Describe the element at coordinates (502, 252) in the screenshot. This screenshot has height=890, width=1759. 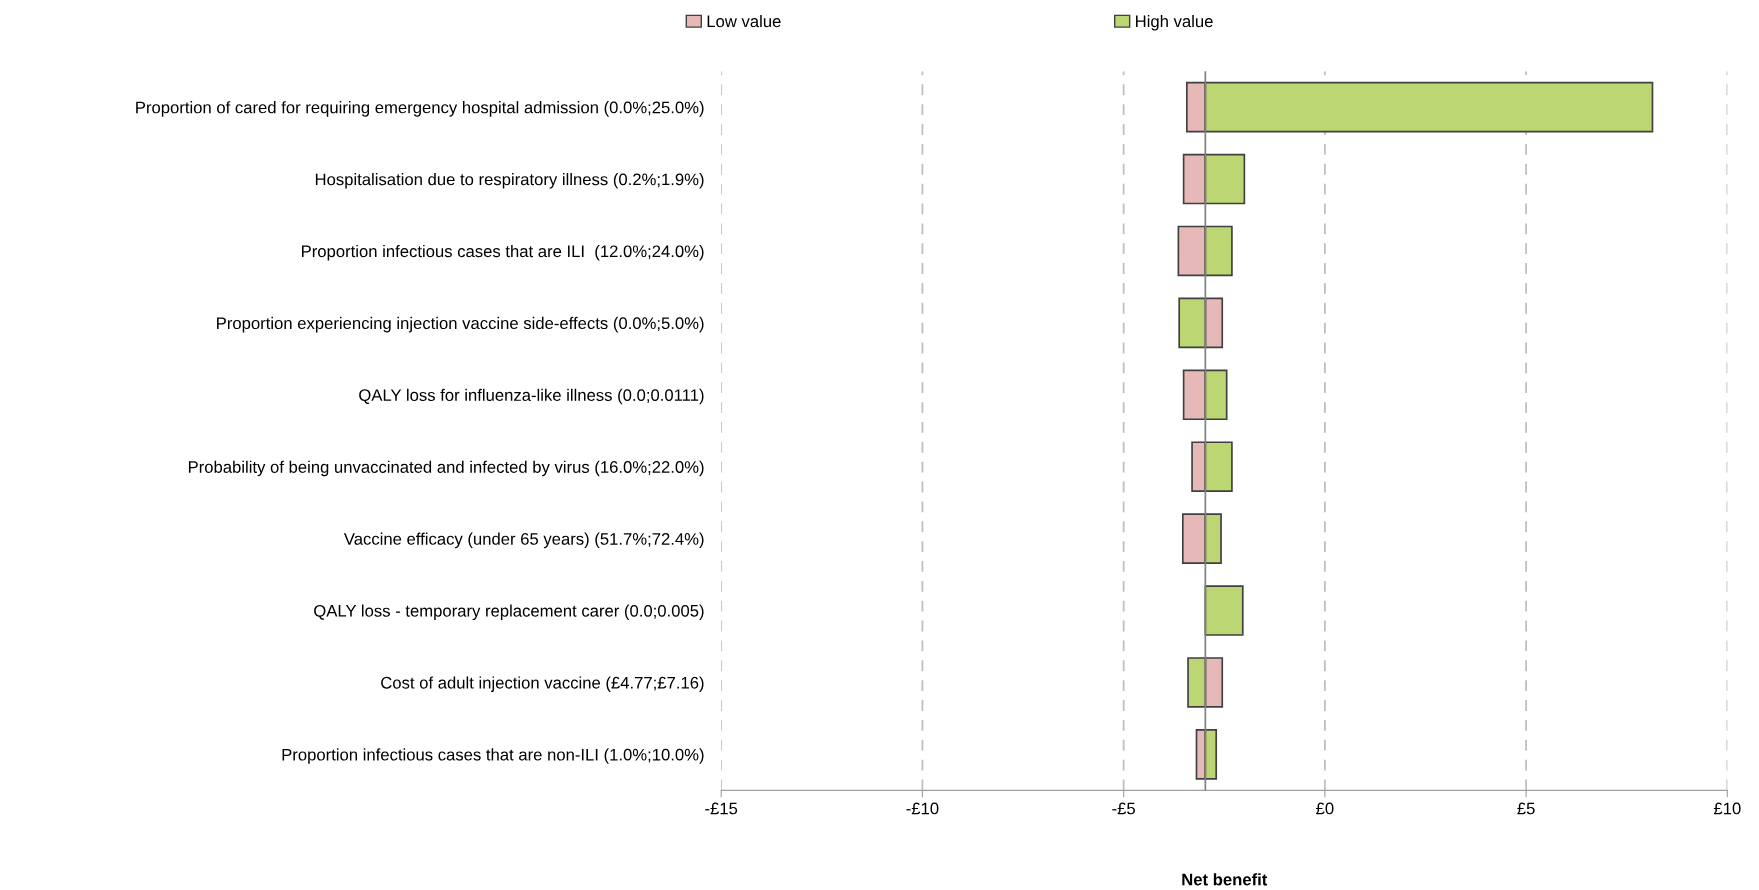
I see `y-tick-label: Proportion infectious cases that are ILI (12.0%;24.0%)` at that location.